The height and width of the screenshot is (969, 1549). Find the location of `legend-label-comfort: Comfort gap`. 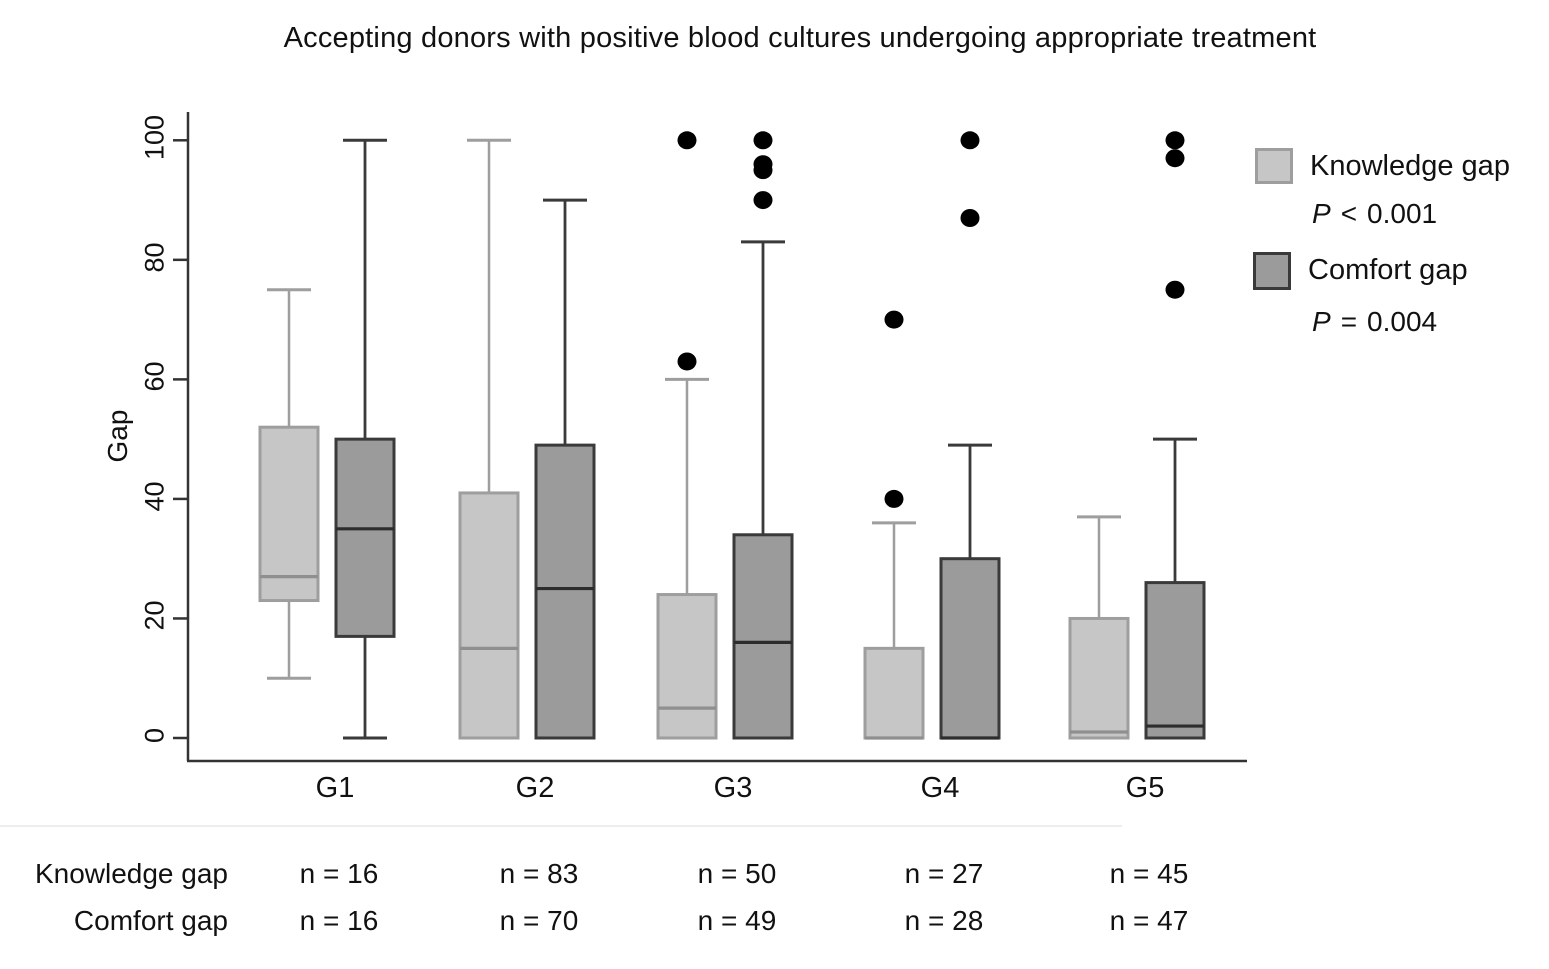

legend-label-comfort: Comfort gap is located at coordinates (1388, 270).